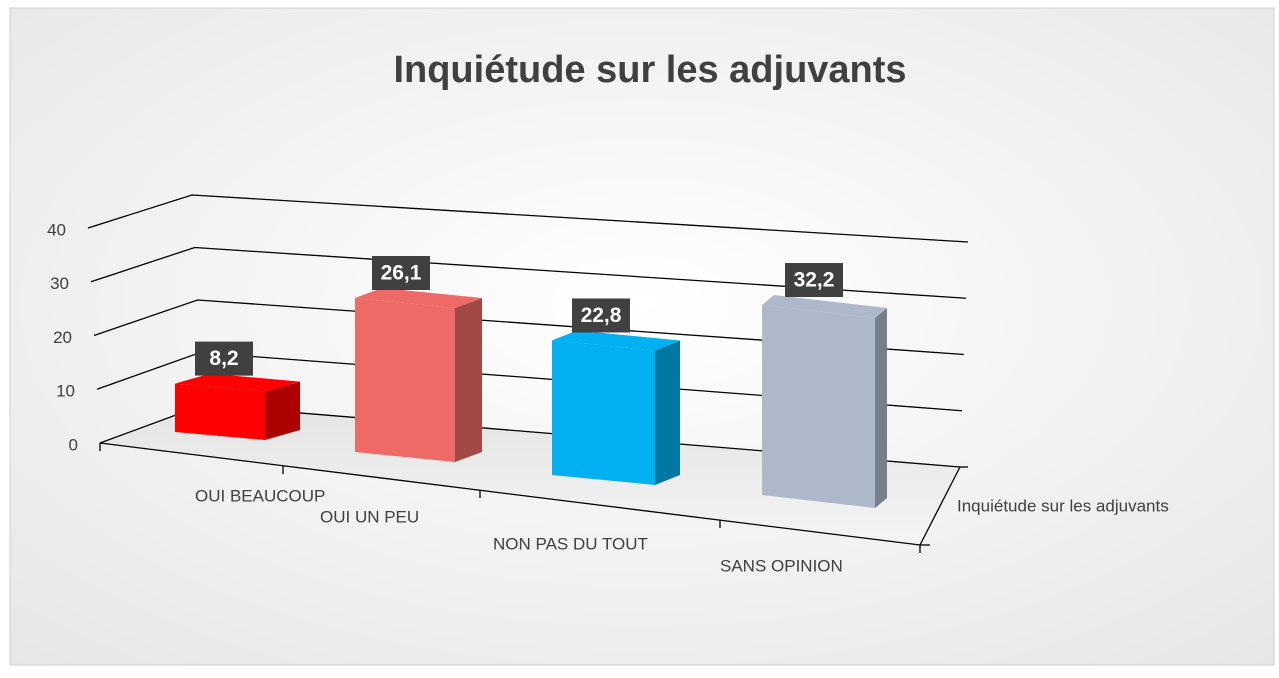 Image resolution: width=1279 pixels, height=678 pixels. Describe the element at coordinates (73, 444) in the screenshot. I see `y-tick-label: 0` at that location.